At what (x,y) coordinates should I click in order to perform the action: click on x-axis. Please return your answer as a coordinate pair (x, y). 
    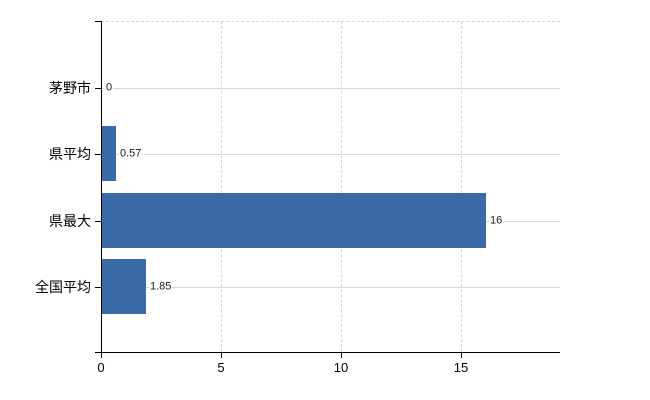
    Looking at the image, I should click on (327, 352).